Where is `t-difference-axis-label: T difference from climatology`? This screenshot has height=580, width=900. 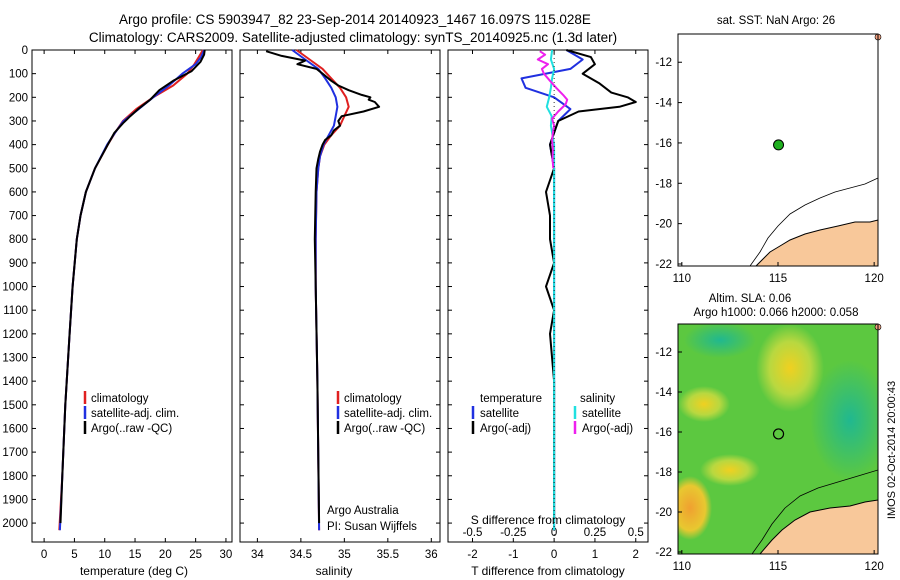
t-difference-axis-label: T difference from climatology is located at coordinates (548, 571).